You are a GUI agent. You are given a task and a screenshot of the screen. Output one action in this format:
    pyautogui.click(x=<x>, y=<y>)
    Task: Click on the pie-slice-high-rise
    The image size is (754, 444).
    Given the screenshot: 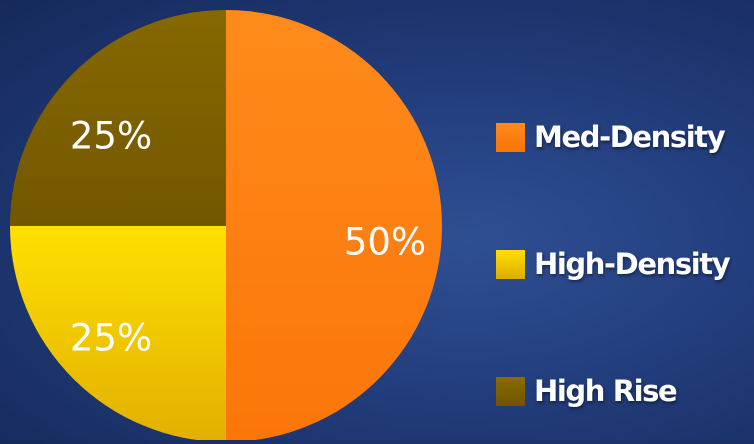 What is the action you would take?
    pyautogui.click(x=118, y=118)
    